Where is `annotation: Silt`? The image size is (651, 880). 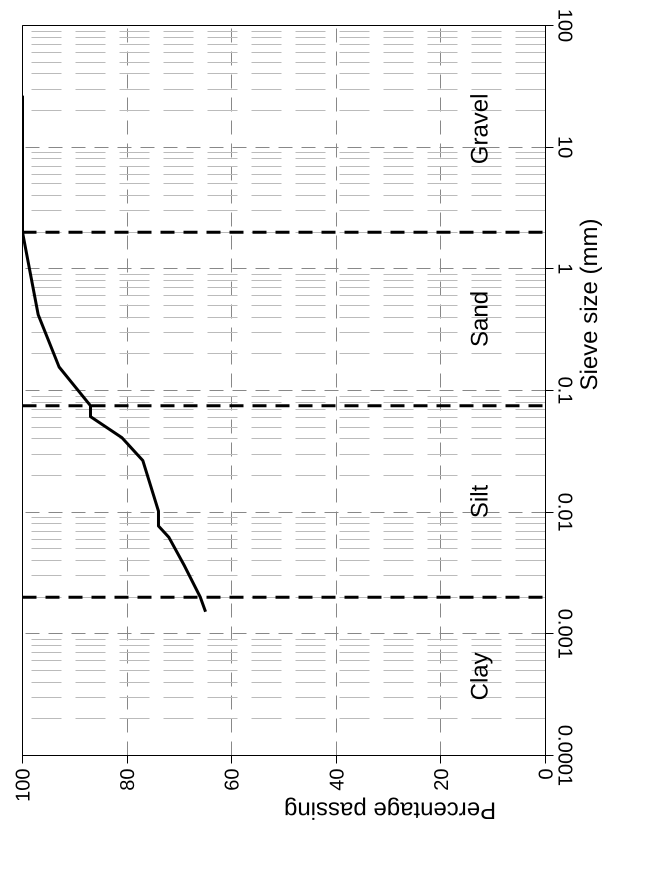
annotation: Silt is located at coordinates (480, 501).